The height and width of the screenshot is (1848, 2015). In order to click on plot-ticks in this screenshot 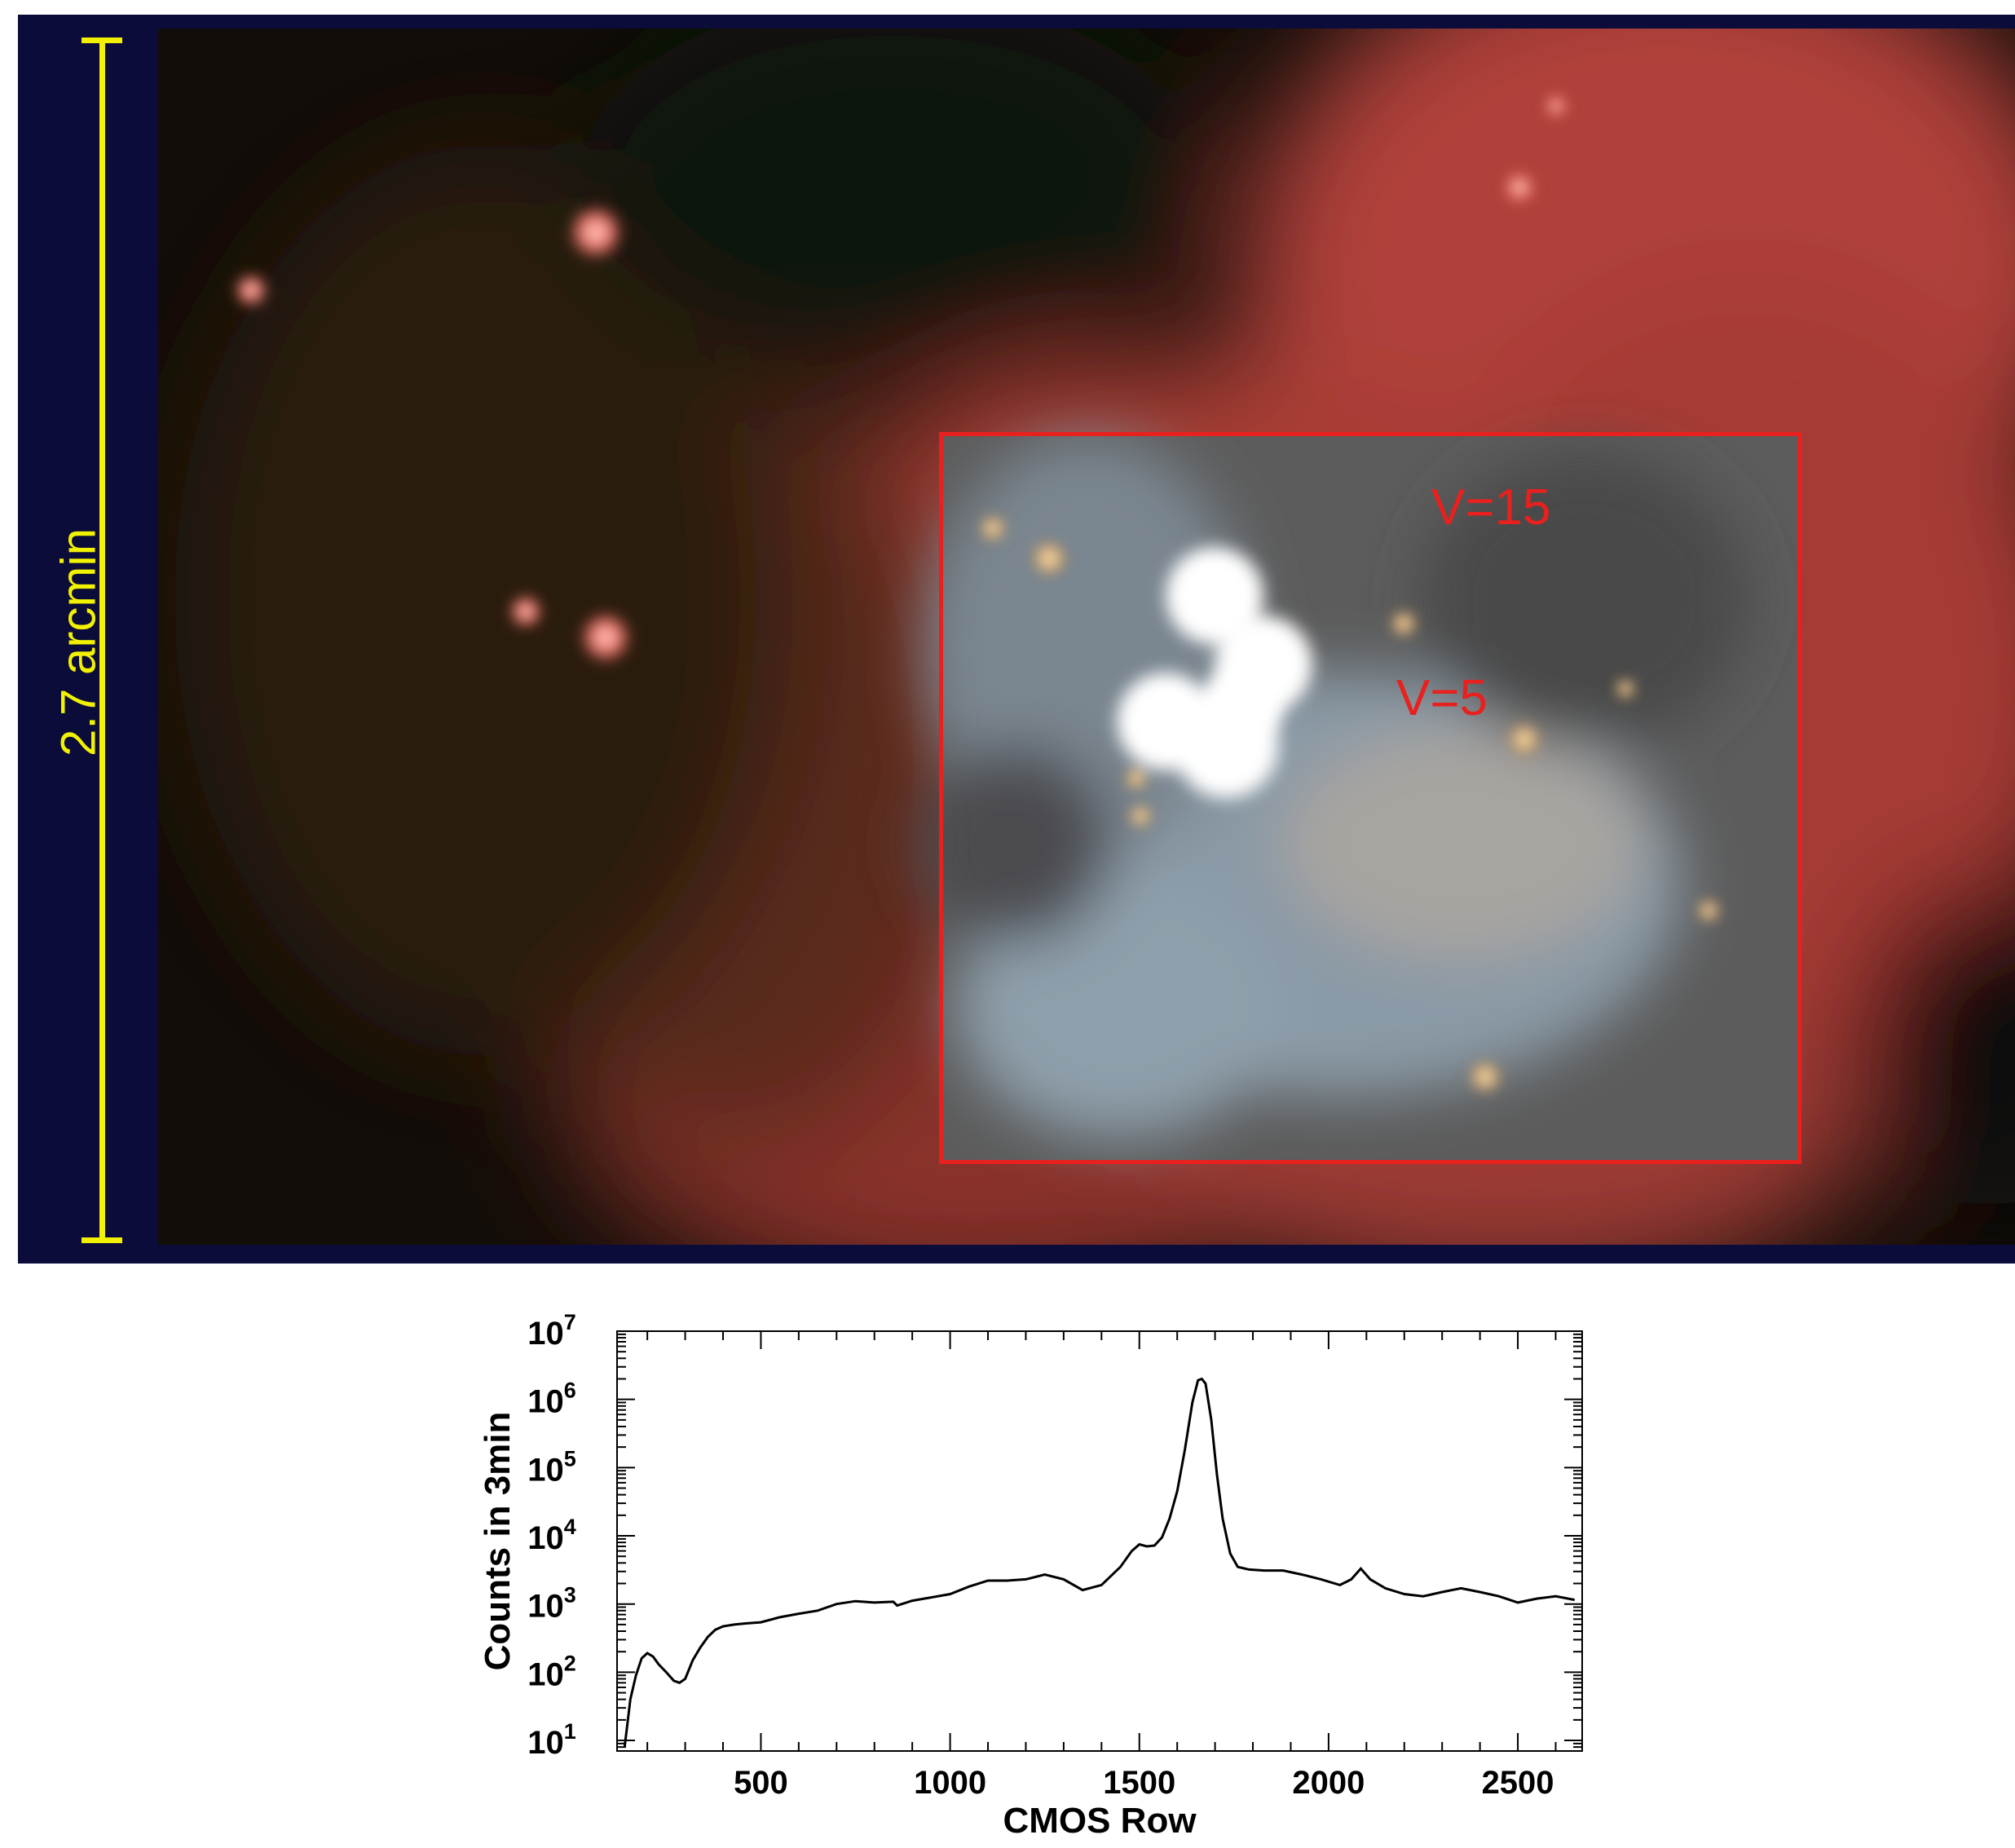, I will do `click(1100, 1541)`.